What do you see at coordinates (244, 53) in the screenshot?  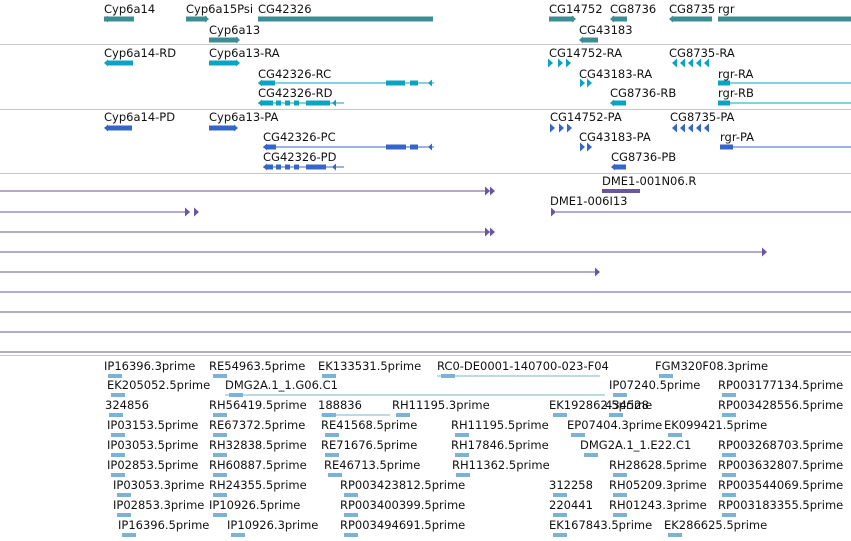 I see `transcript-label: Cyp6a13-RA` at bounding box center [244, 53].